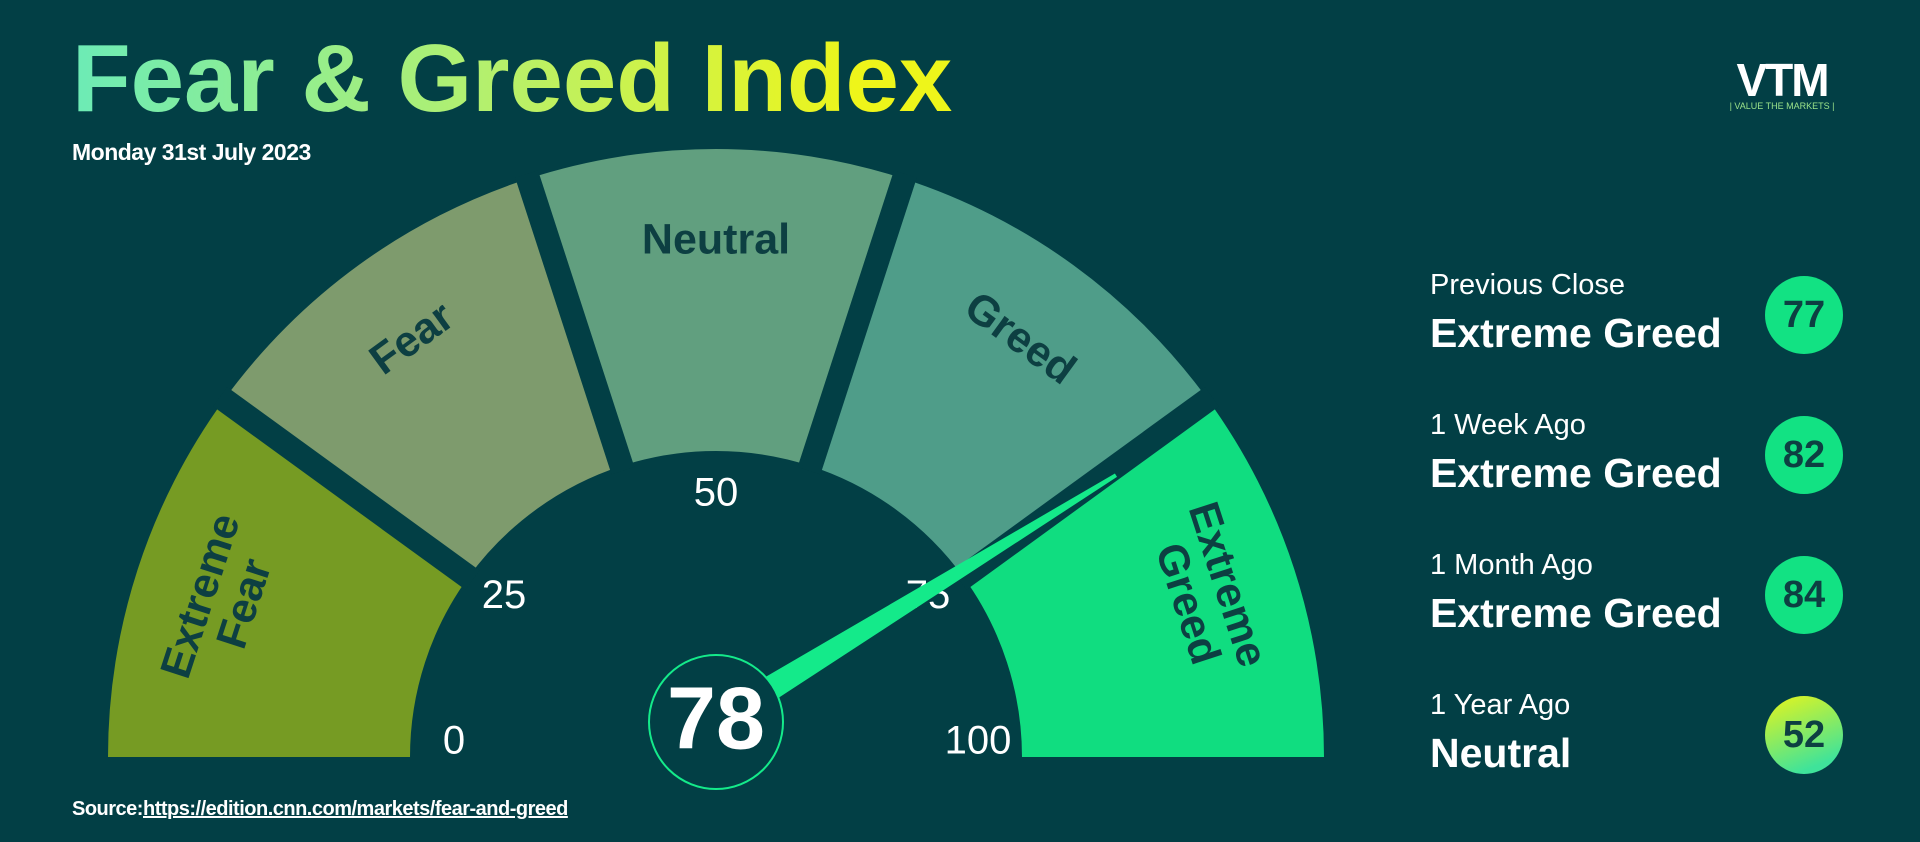  Describe the element at coordinates (1782, 106) in the screenshot. I see `logo-tagline: | VALUE THE MARKETS |` at that location.